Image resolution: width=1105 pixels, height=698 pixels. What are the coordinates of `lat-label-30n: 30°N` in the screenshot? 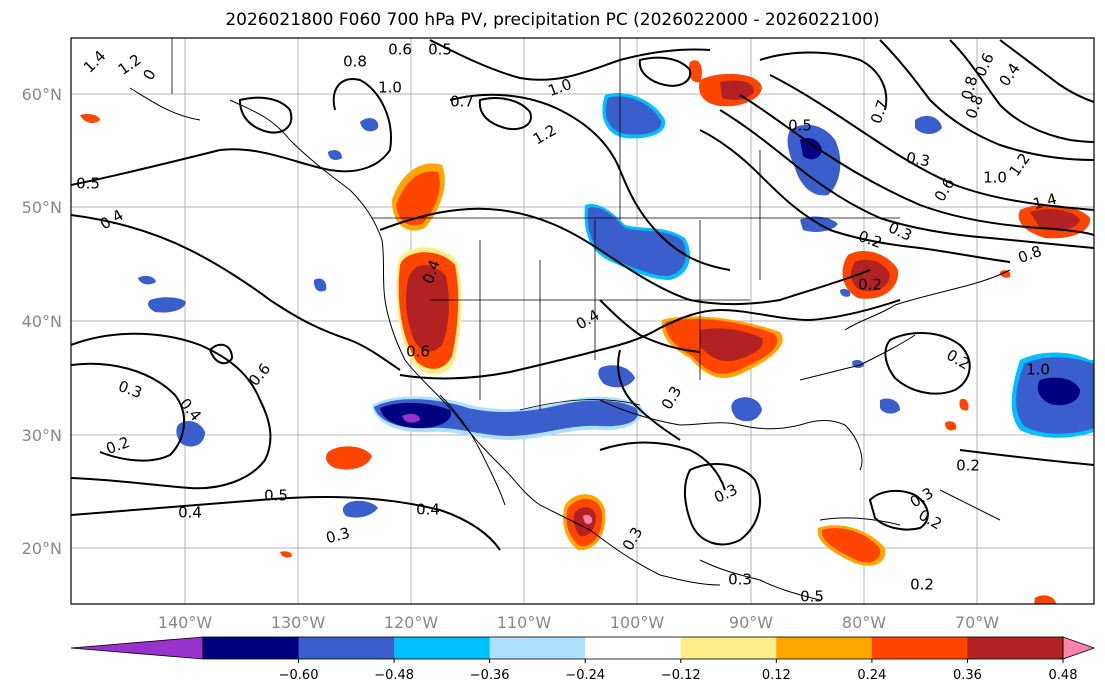 It's located at (42, 435).